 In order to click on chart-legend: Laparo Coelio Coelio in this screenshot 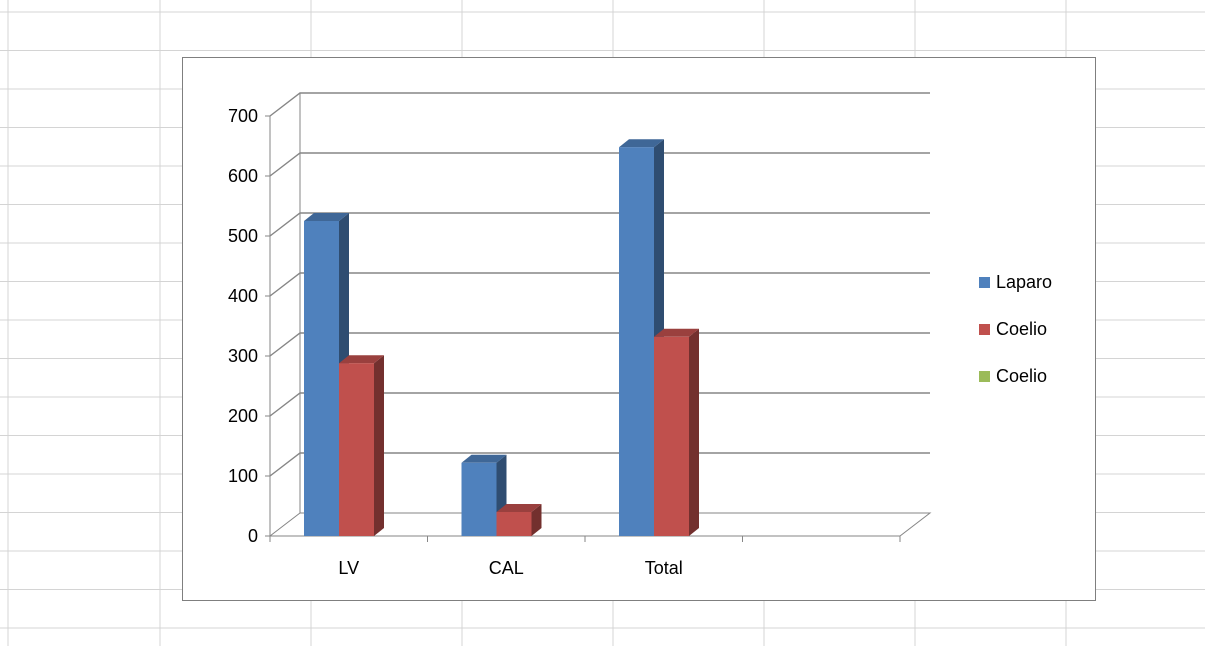, I will do `click(1034, 342)`.